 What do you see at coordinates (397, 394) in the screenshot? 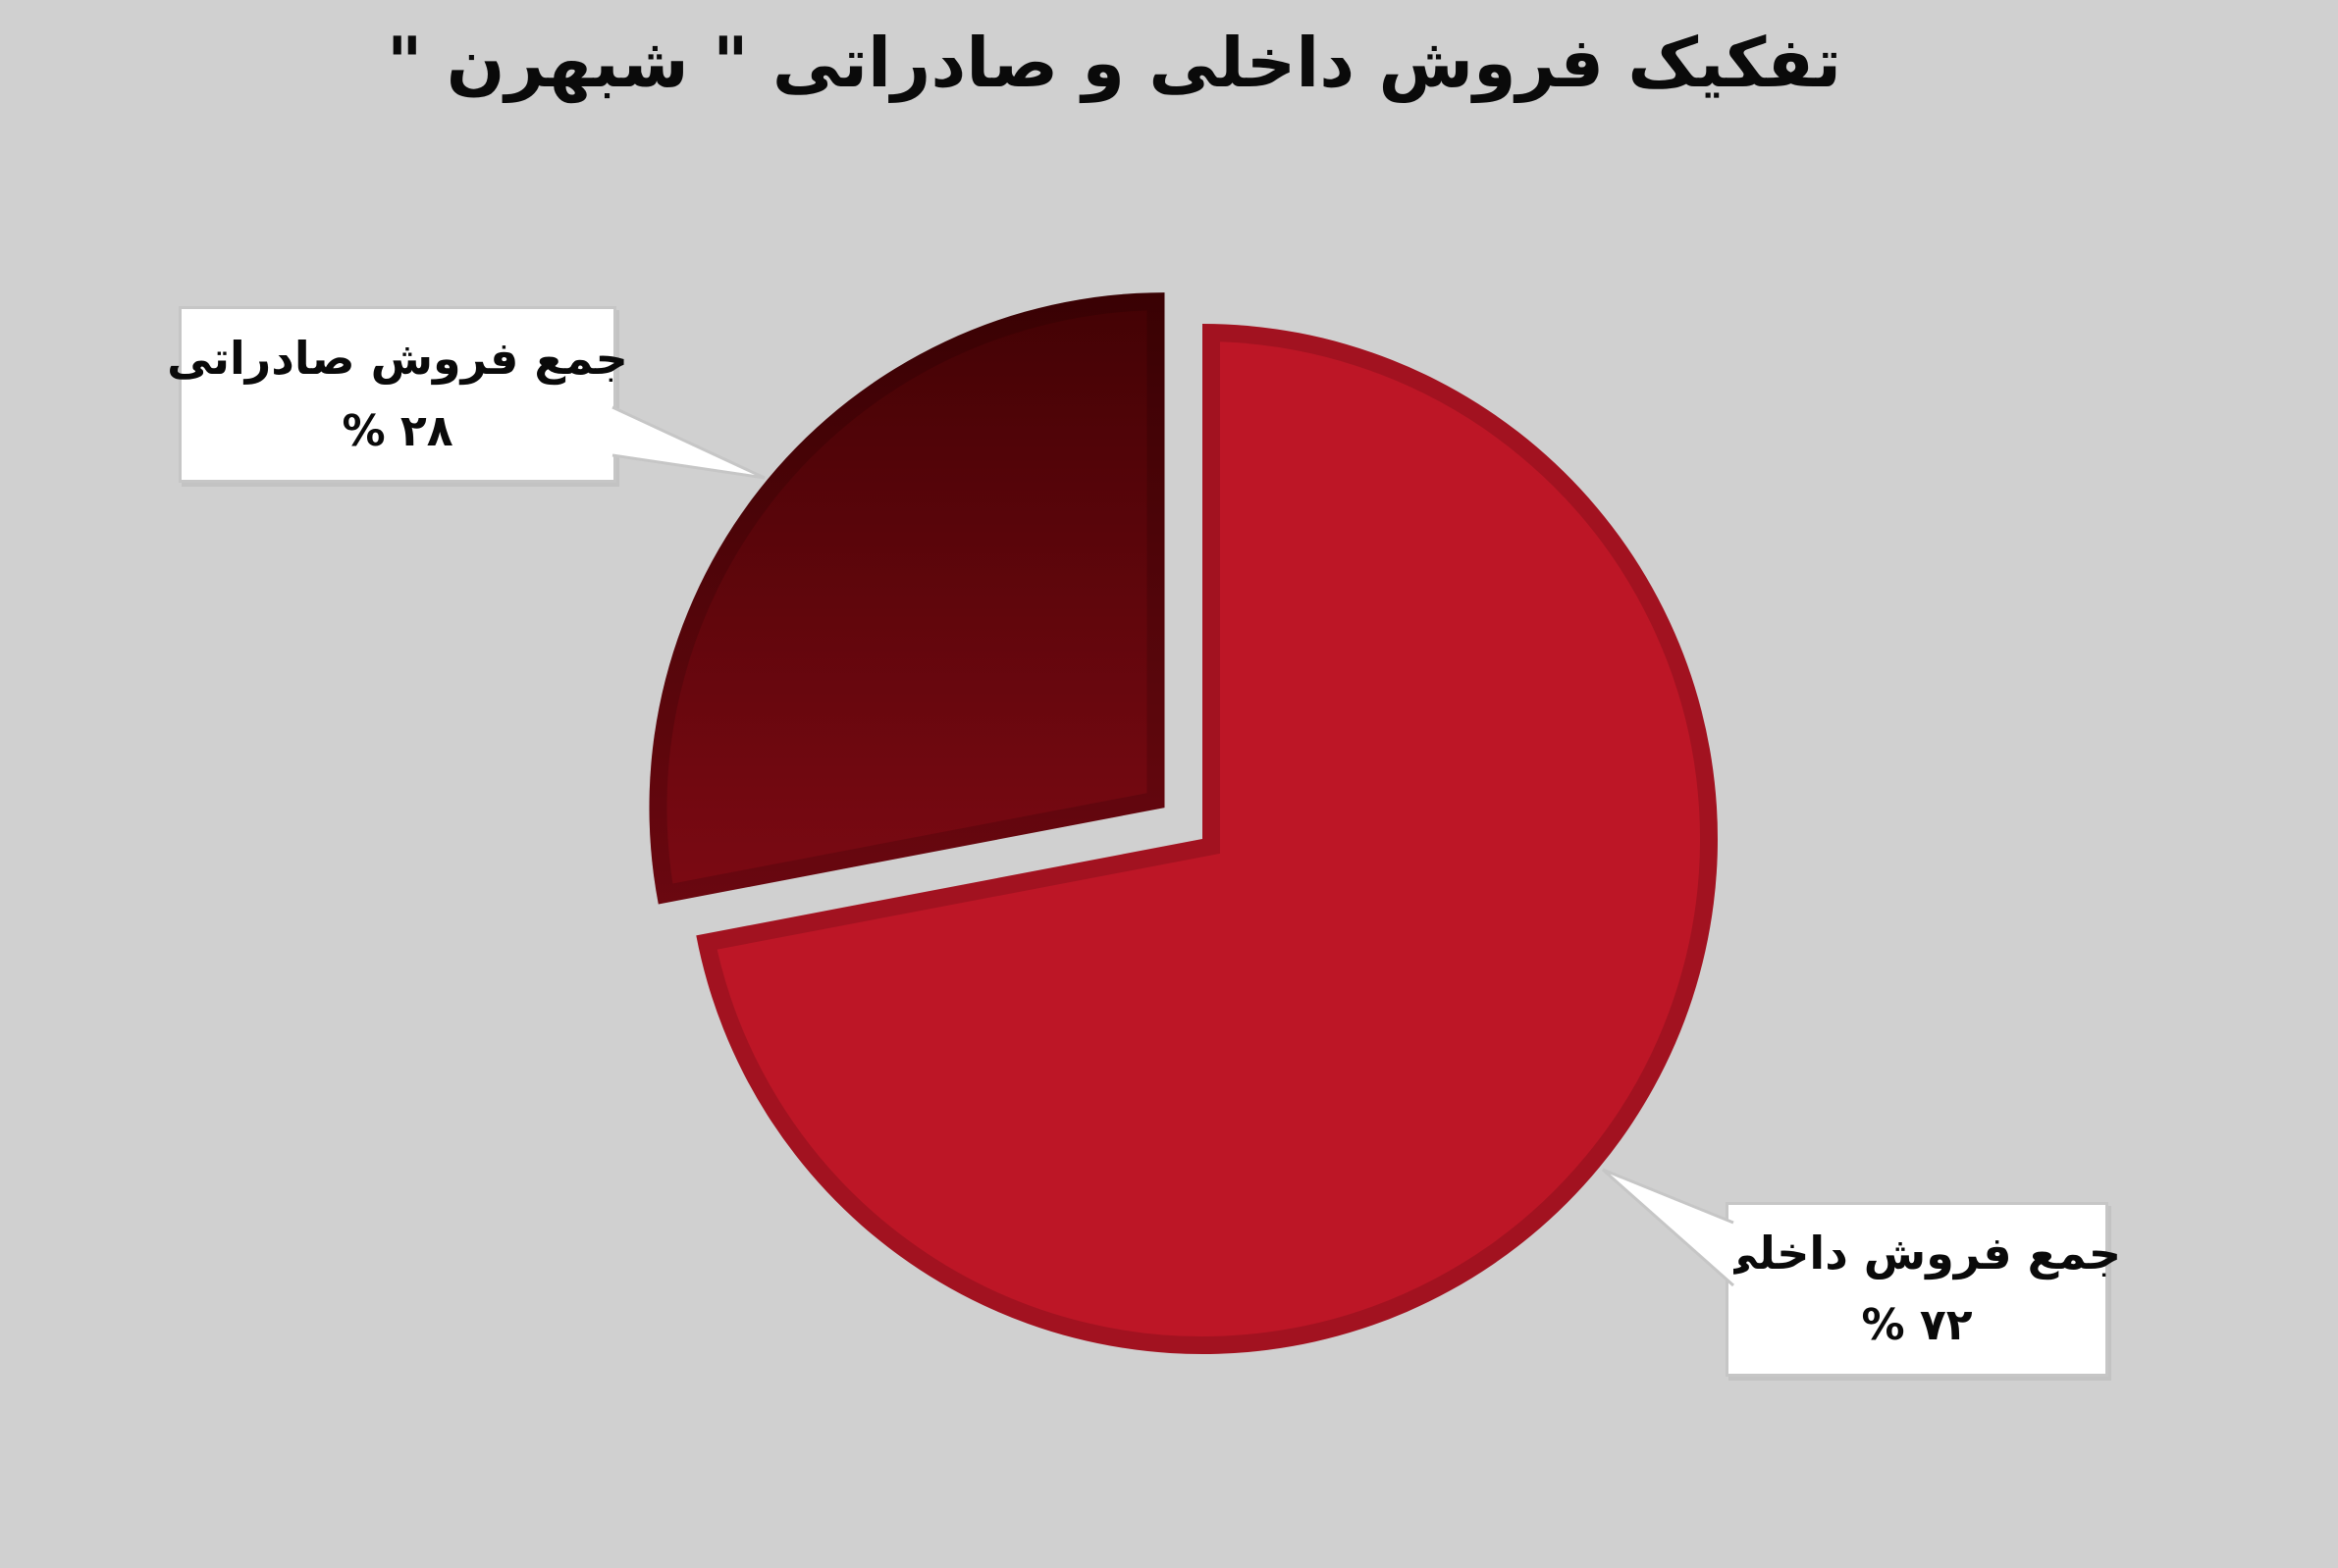
I see `callout-export: جمع فروش صادراتی % ۲۸` at bounding box center [397, 394].